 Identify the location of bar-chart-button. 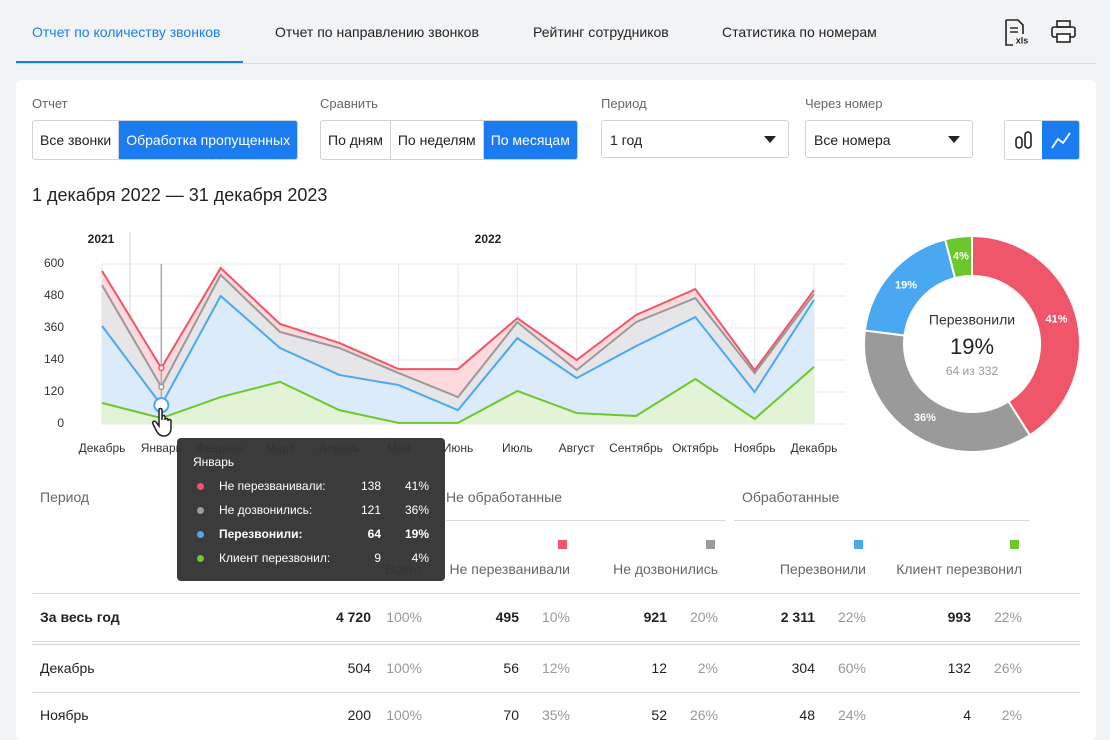
(1023, 140).